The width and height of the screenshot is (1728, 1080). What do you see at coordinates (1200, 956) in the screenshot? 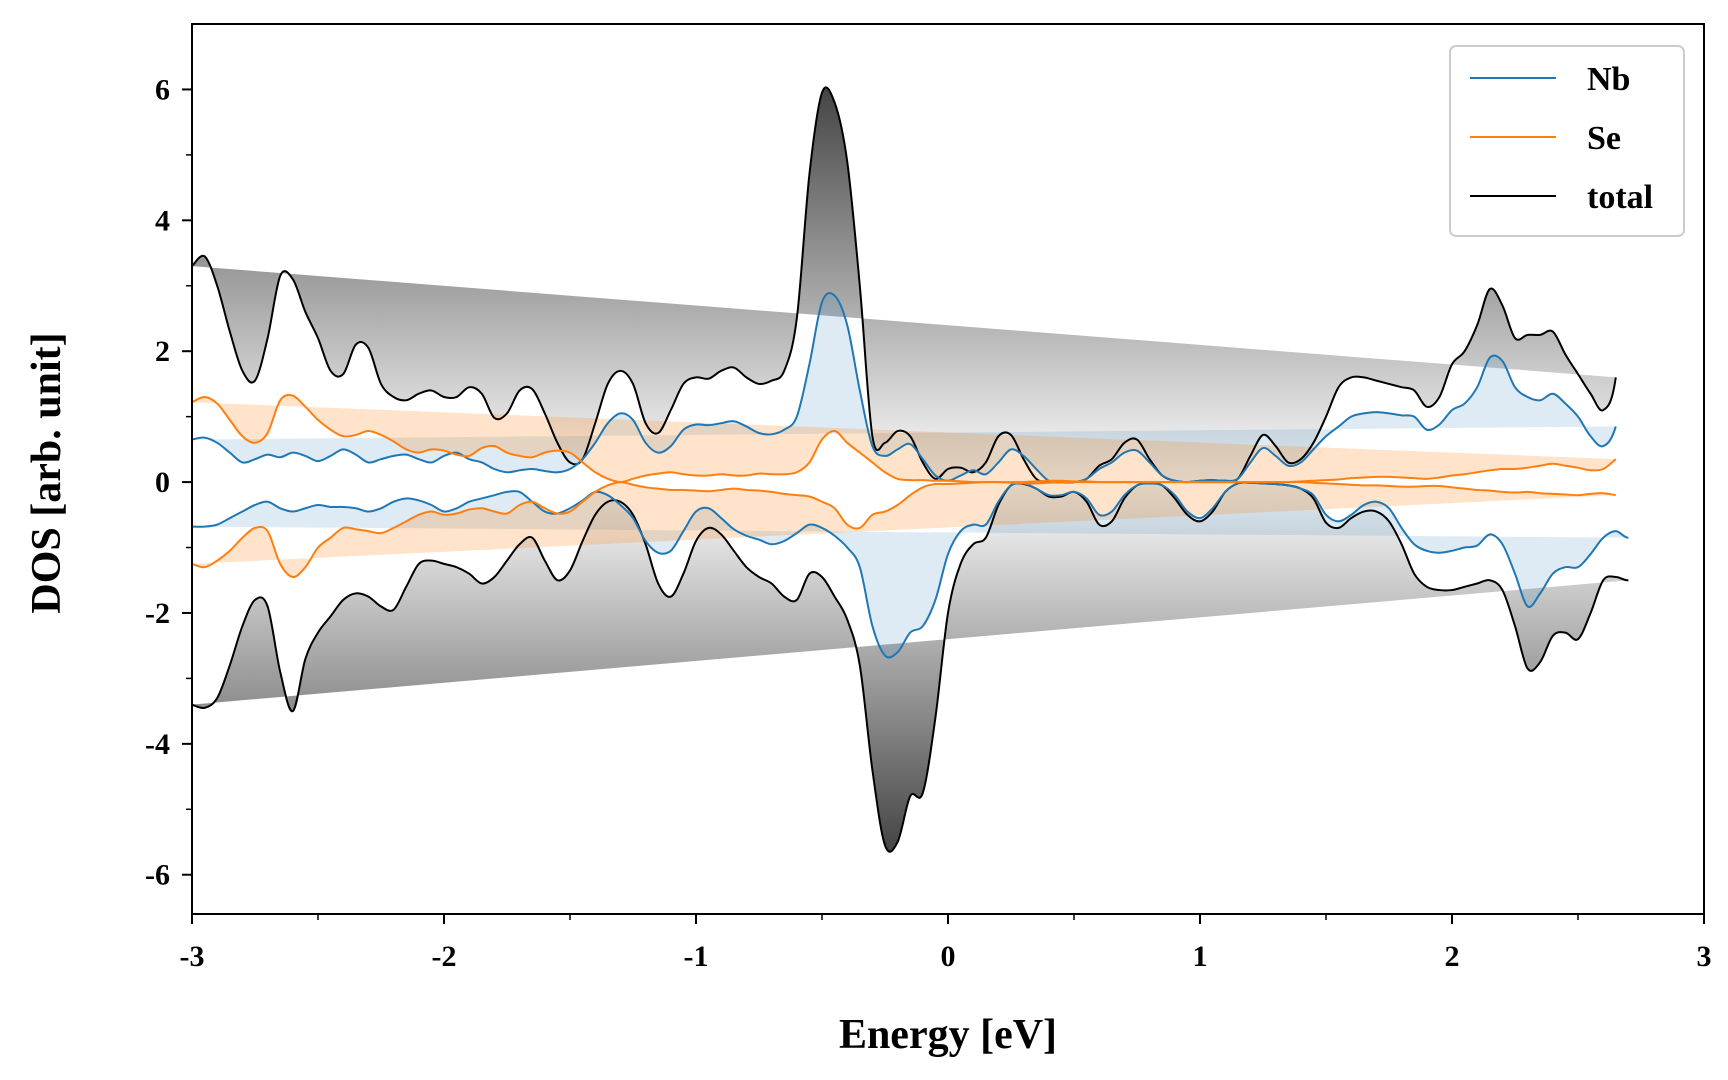
I see `x-tick-label: 1` at bounding box center [1200, 956].